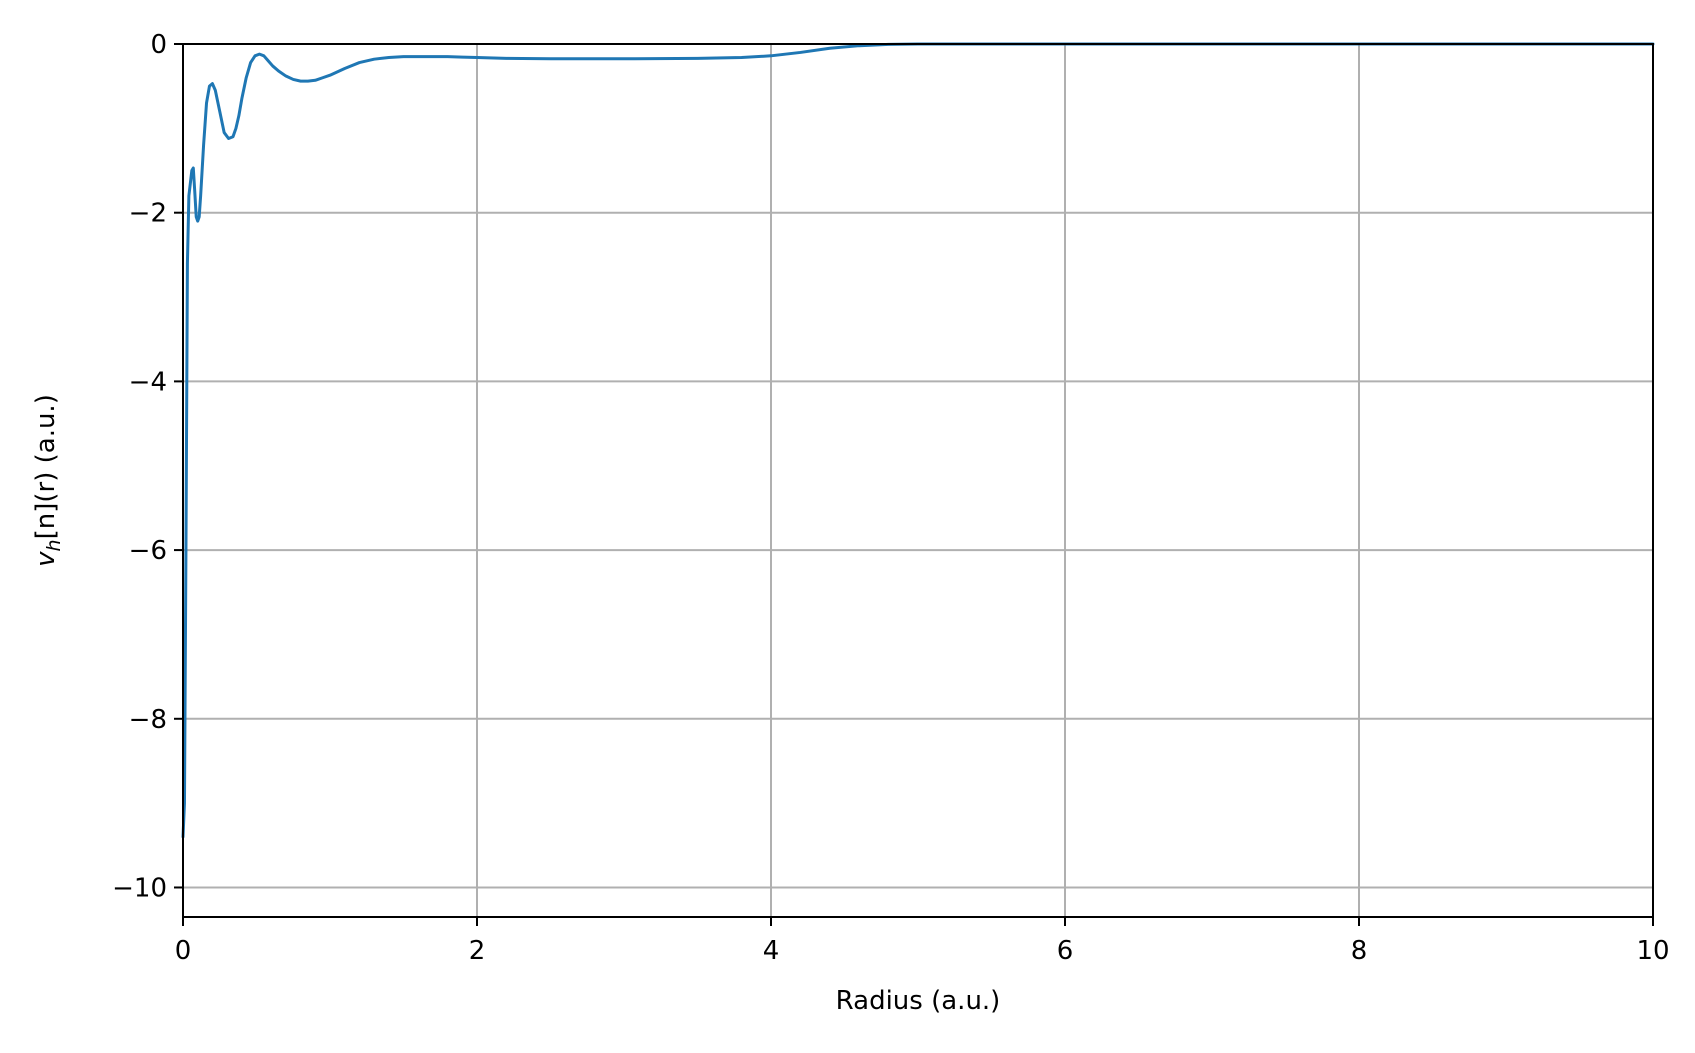  Describe the element at coordinates (54, 545) in the screenshot. I see `y-axis-label-subscript: h` at that location.